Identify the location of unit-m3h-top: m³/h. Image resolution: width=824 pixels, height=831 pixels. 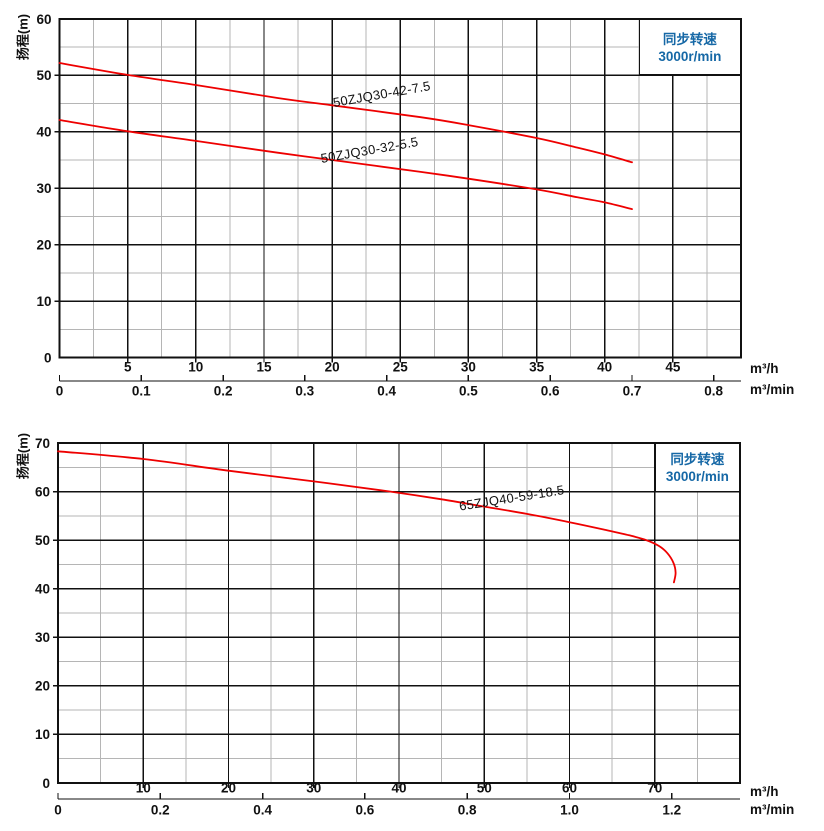
(764, 368).